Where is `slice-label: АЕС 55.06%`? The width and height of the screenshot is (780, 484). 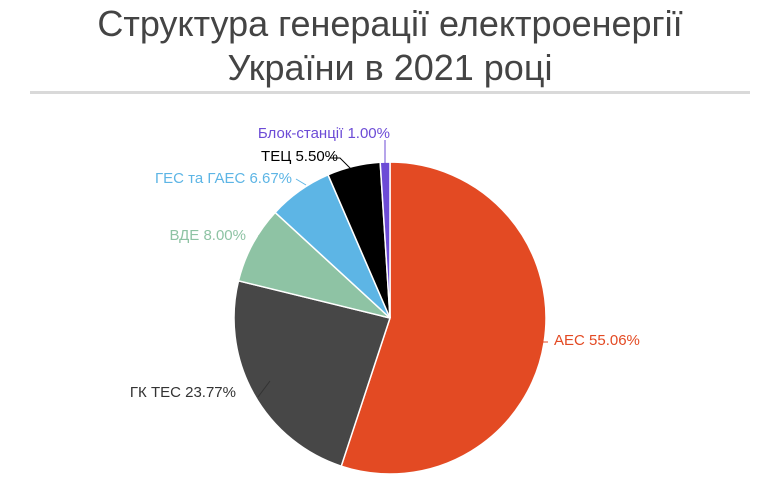 slice-label: АЕС 55.06% is located at coordinates (597, 340).